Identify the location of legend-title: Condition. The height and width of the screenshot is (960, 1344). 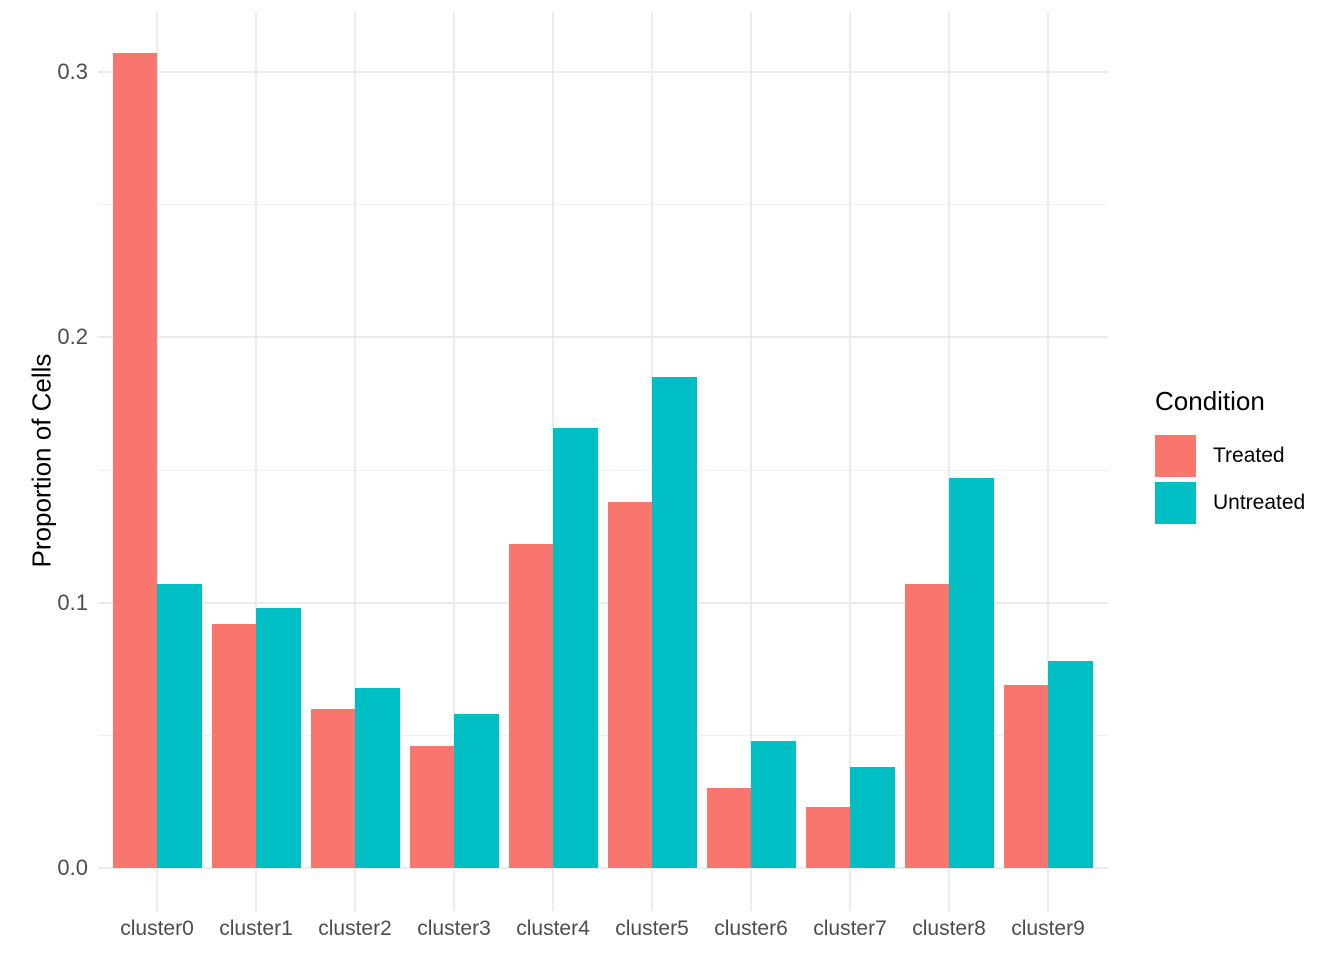
(1210, 401).